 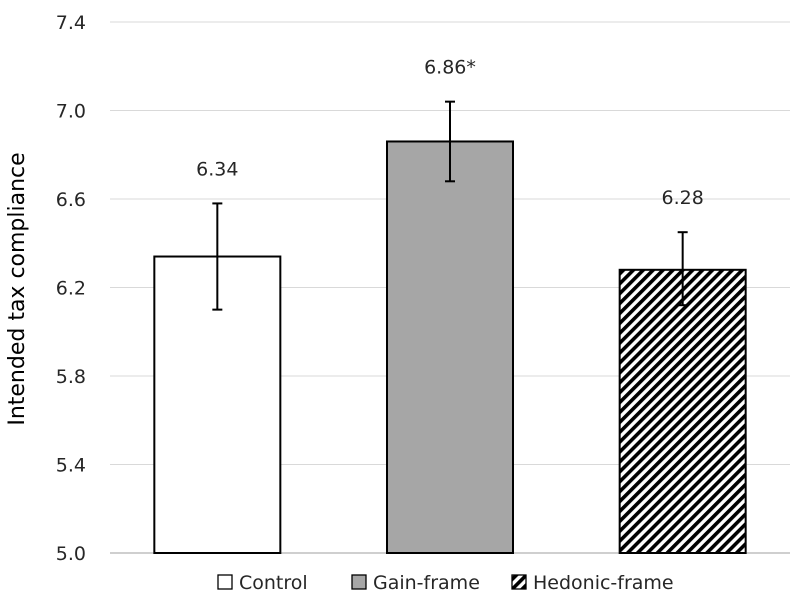 I want to click on y-tick-label: 5.0, so click(x=71, y=554).